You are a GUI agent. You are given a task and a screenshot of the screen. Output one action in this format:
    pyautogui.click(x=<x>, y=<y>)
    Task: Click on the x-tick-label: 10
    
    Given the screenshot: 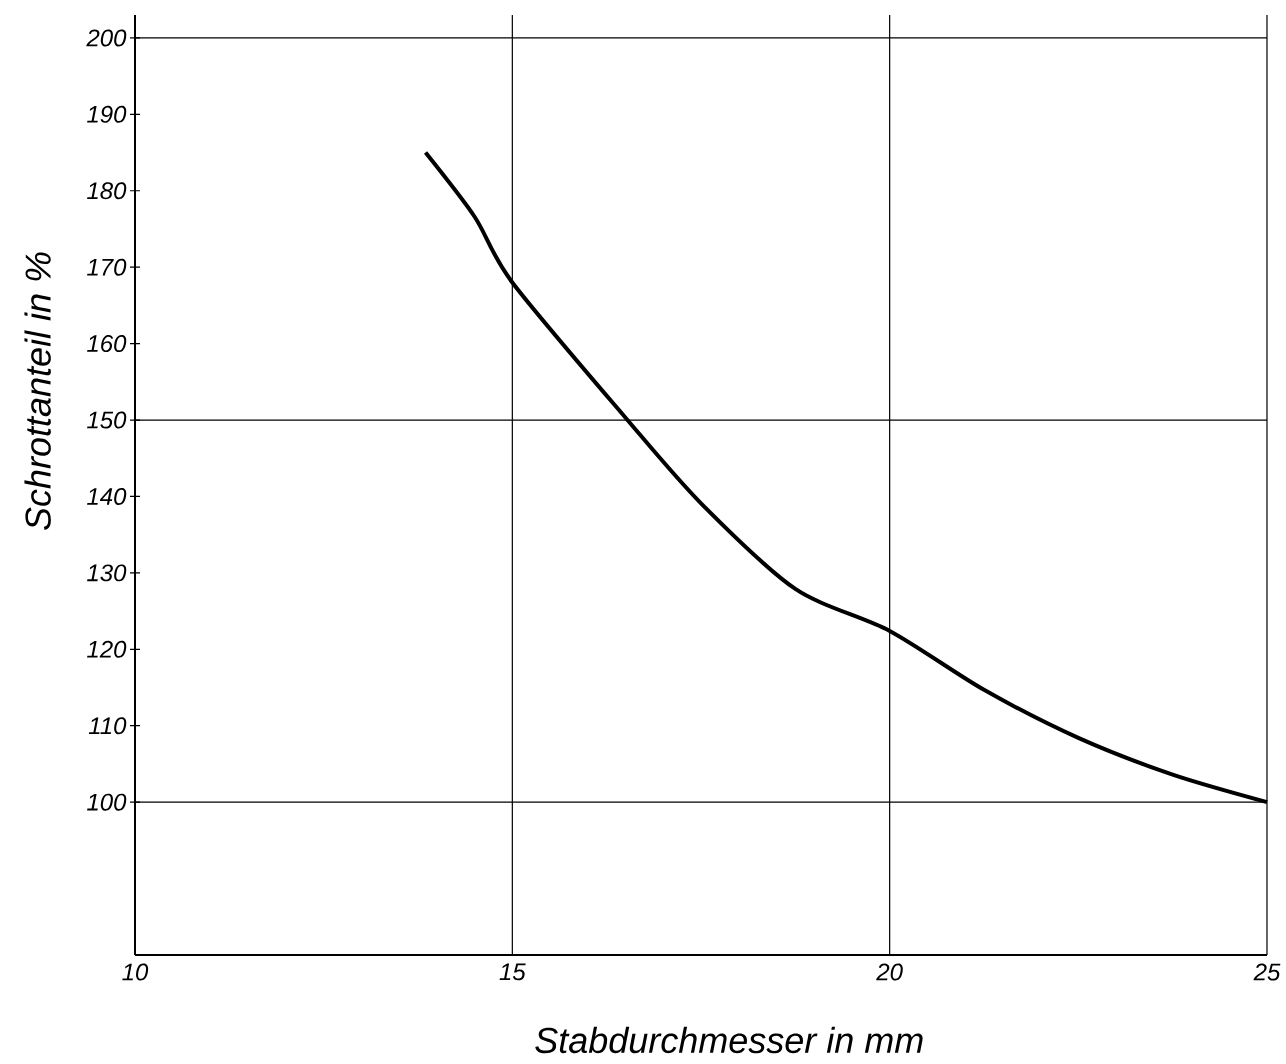 What is the action you would take?
    pyautogui.click(x=135, y=972)
    